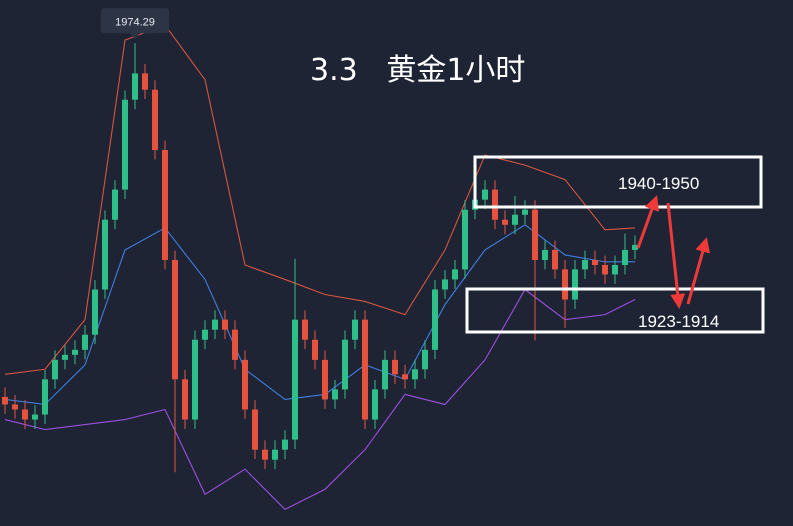  What do you see at coordinates (678, 321) in the screenshot?
I see `annotation: 1923-1914` at bounding box center [678, 321].